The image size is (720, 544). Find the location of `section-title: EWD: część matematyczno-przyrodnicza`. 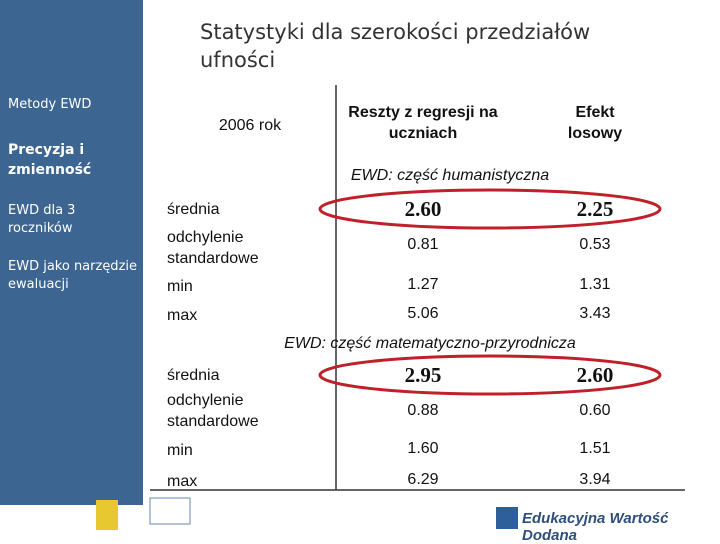

section-title: EWD: część matematyczno-przyrodnicza is located at coordinates (430, 343).